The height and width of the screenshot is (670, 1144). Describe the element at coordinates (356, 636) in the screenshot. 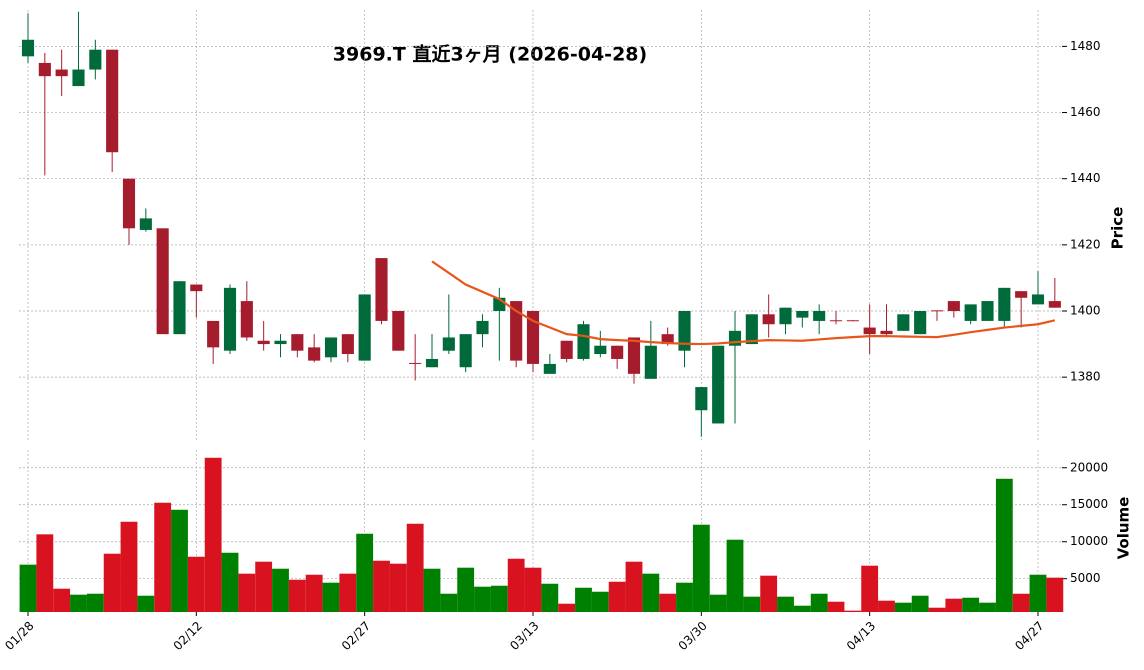

I see `x-tick-label: 02/27` at that location.